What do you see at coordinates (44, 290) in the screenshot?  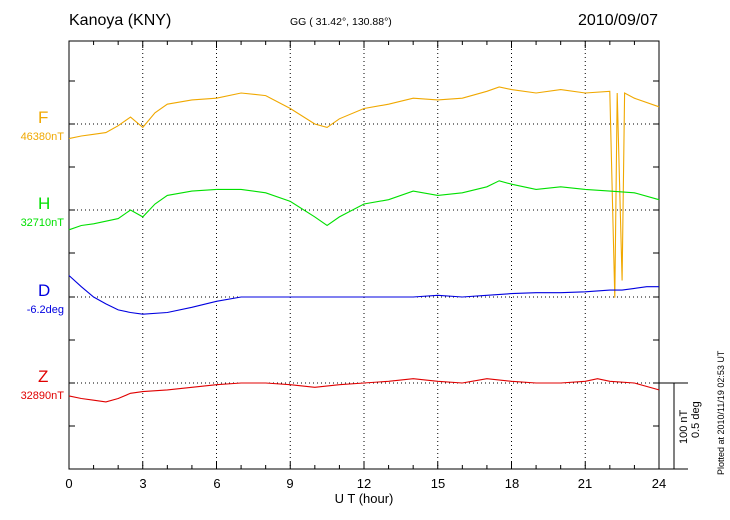 I see `channel-label-d: D` at bounding box center [44, 290].